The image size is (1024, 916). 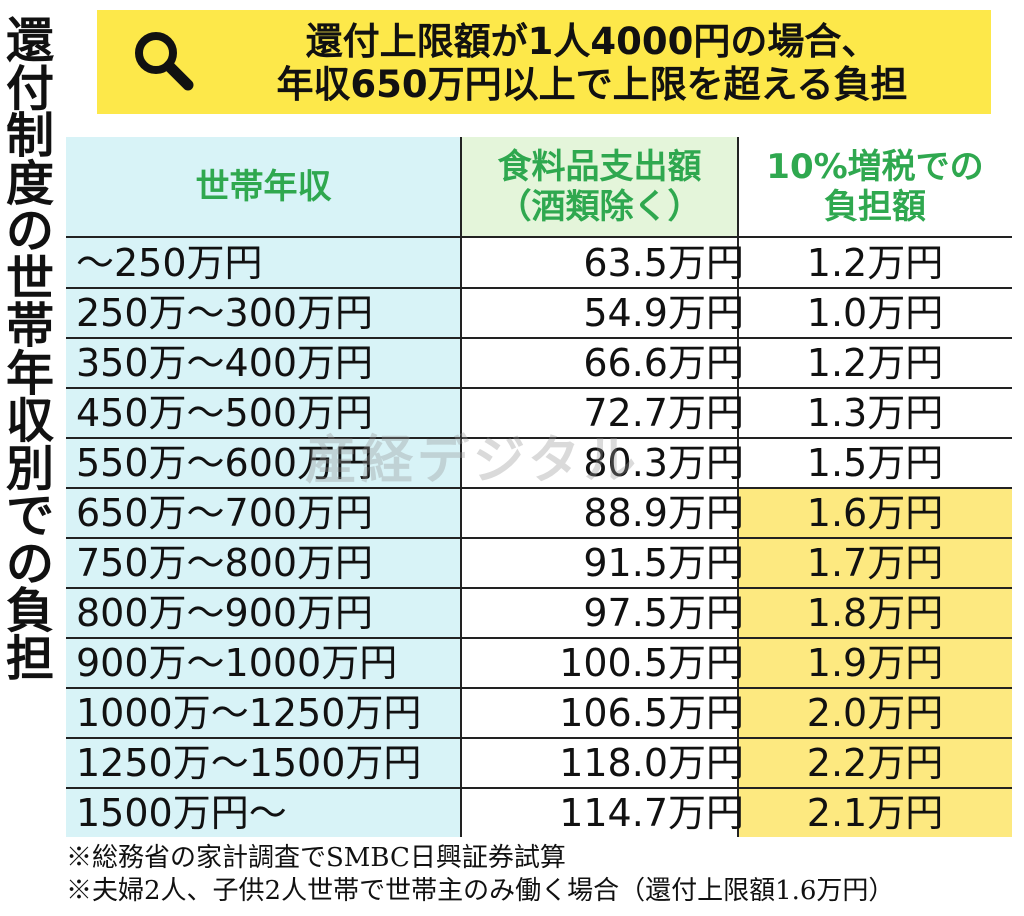 What do you see at coordinates (875, 167) in the screenshot?
I see `header-tax-line1: 10%増税での` at bounding box center [875, 167].